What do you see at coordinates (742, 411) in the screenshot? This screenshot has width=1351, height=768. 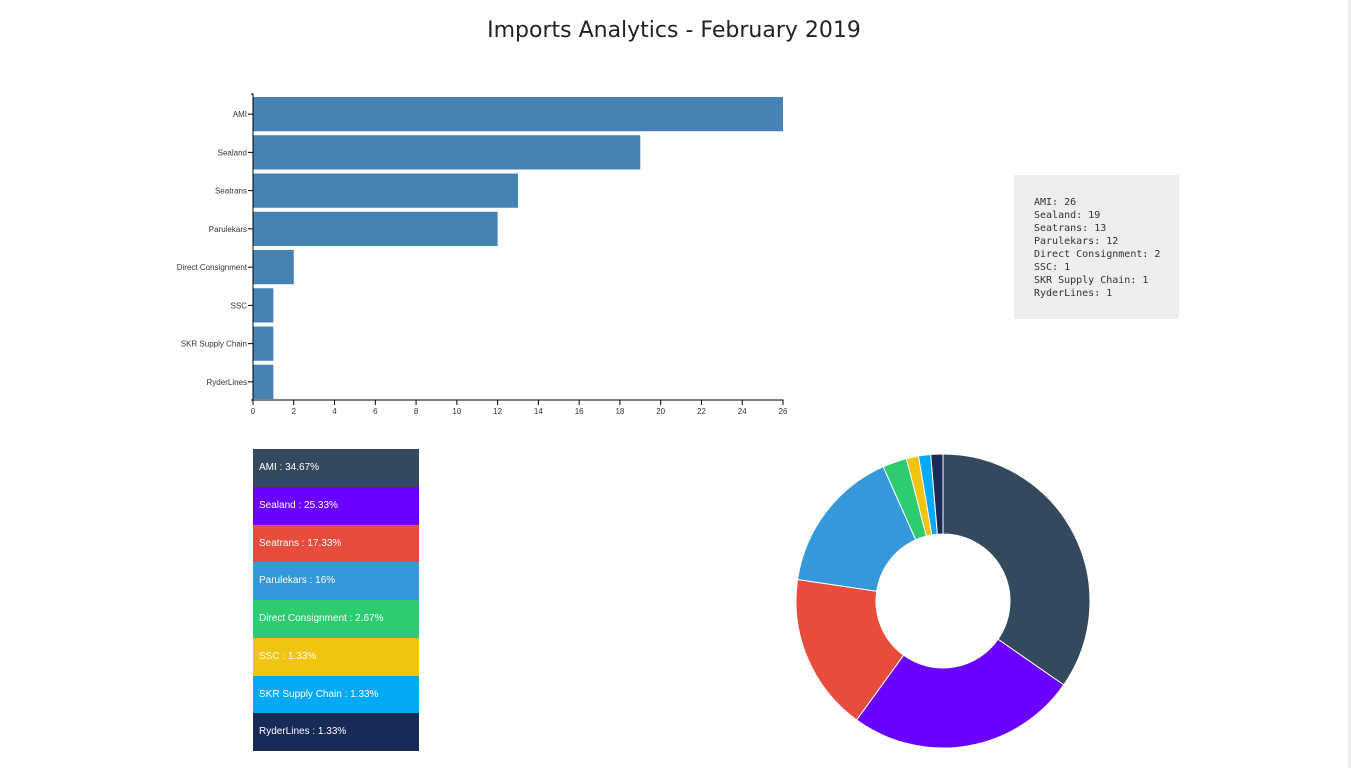 I see `x-tick-label: 24` at bounding box center [742, 411].